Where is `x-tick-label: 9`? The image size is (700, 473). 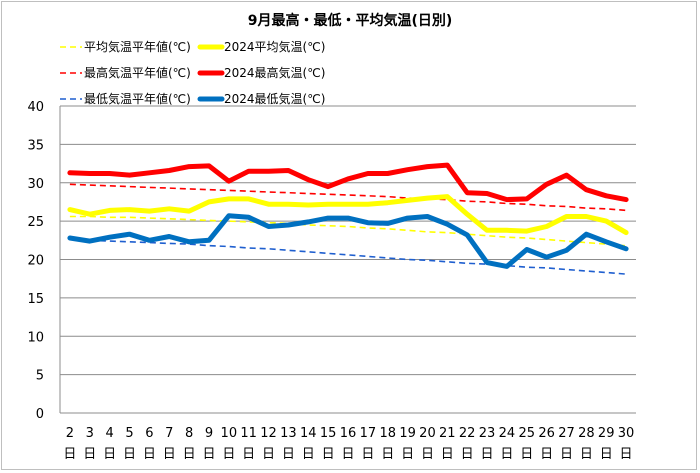
x-tick-label: 9 is located at coordinates (209, 433).